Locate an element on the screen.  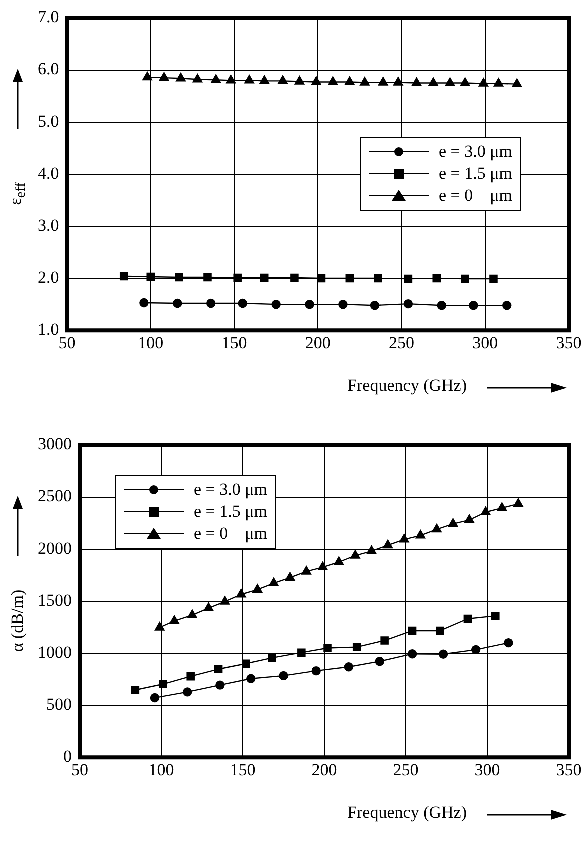
y-tick-label: 1000 is located at coordinates (55, 652).